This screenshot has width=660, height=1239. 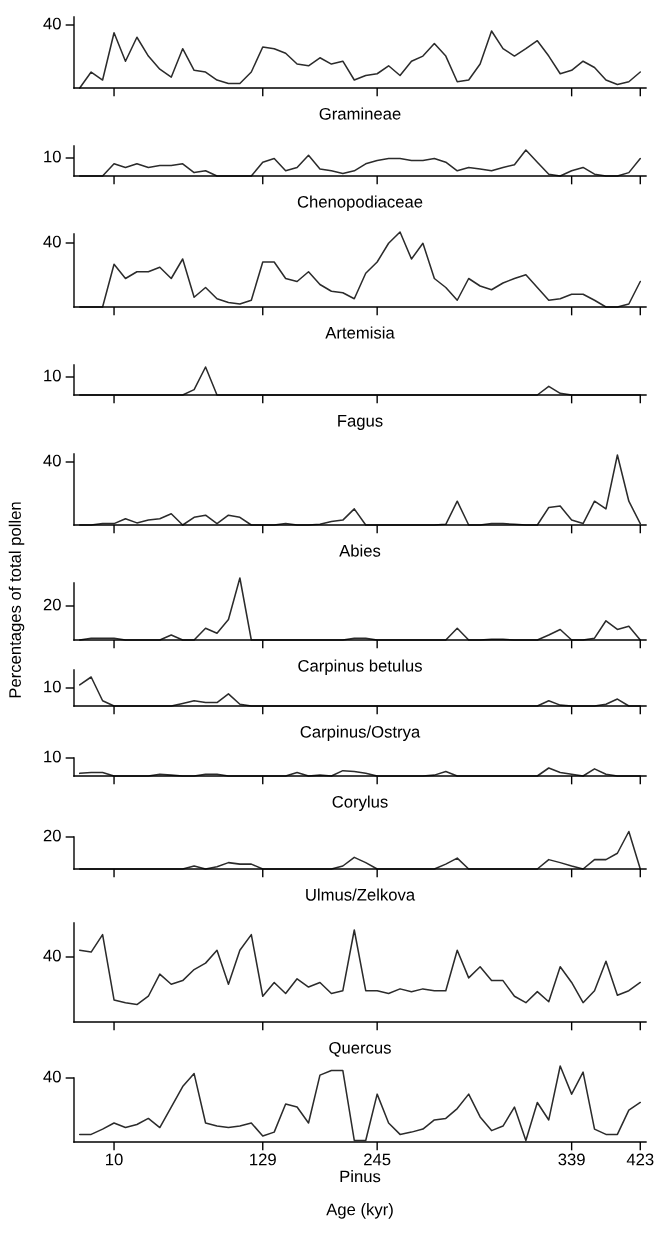 What do you see at coordinates (360, 332) in the screenshot?
I see `x-axis-title: Artemisia` at bounding box center [360, 332].